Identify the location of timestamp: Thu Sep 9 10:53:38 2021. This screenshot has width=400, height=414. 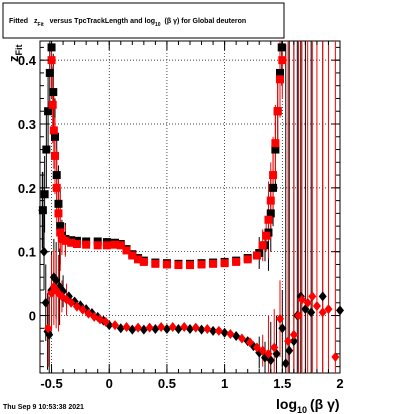
(43, 407).